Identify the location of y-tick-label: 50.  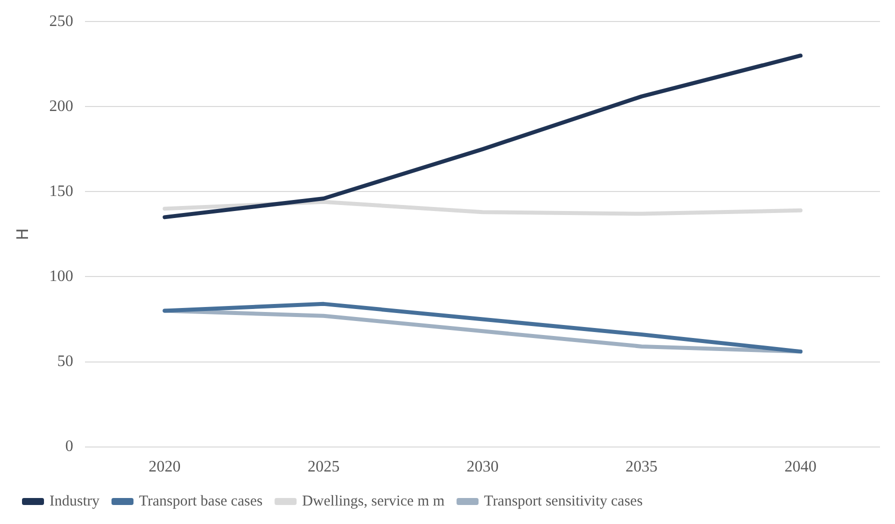
(65, 361).